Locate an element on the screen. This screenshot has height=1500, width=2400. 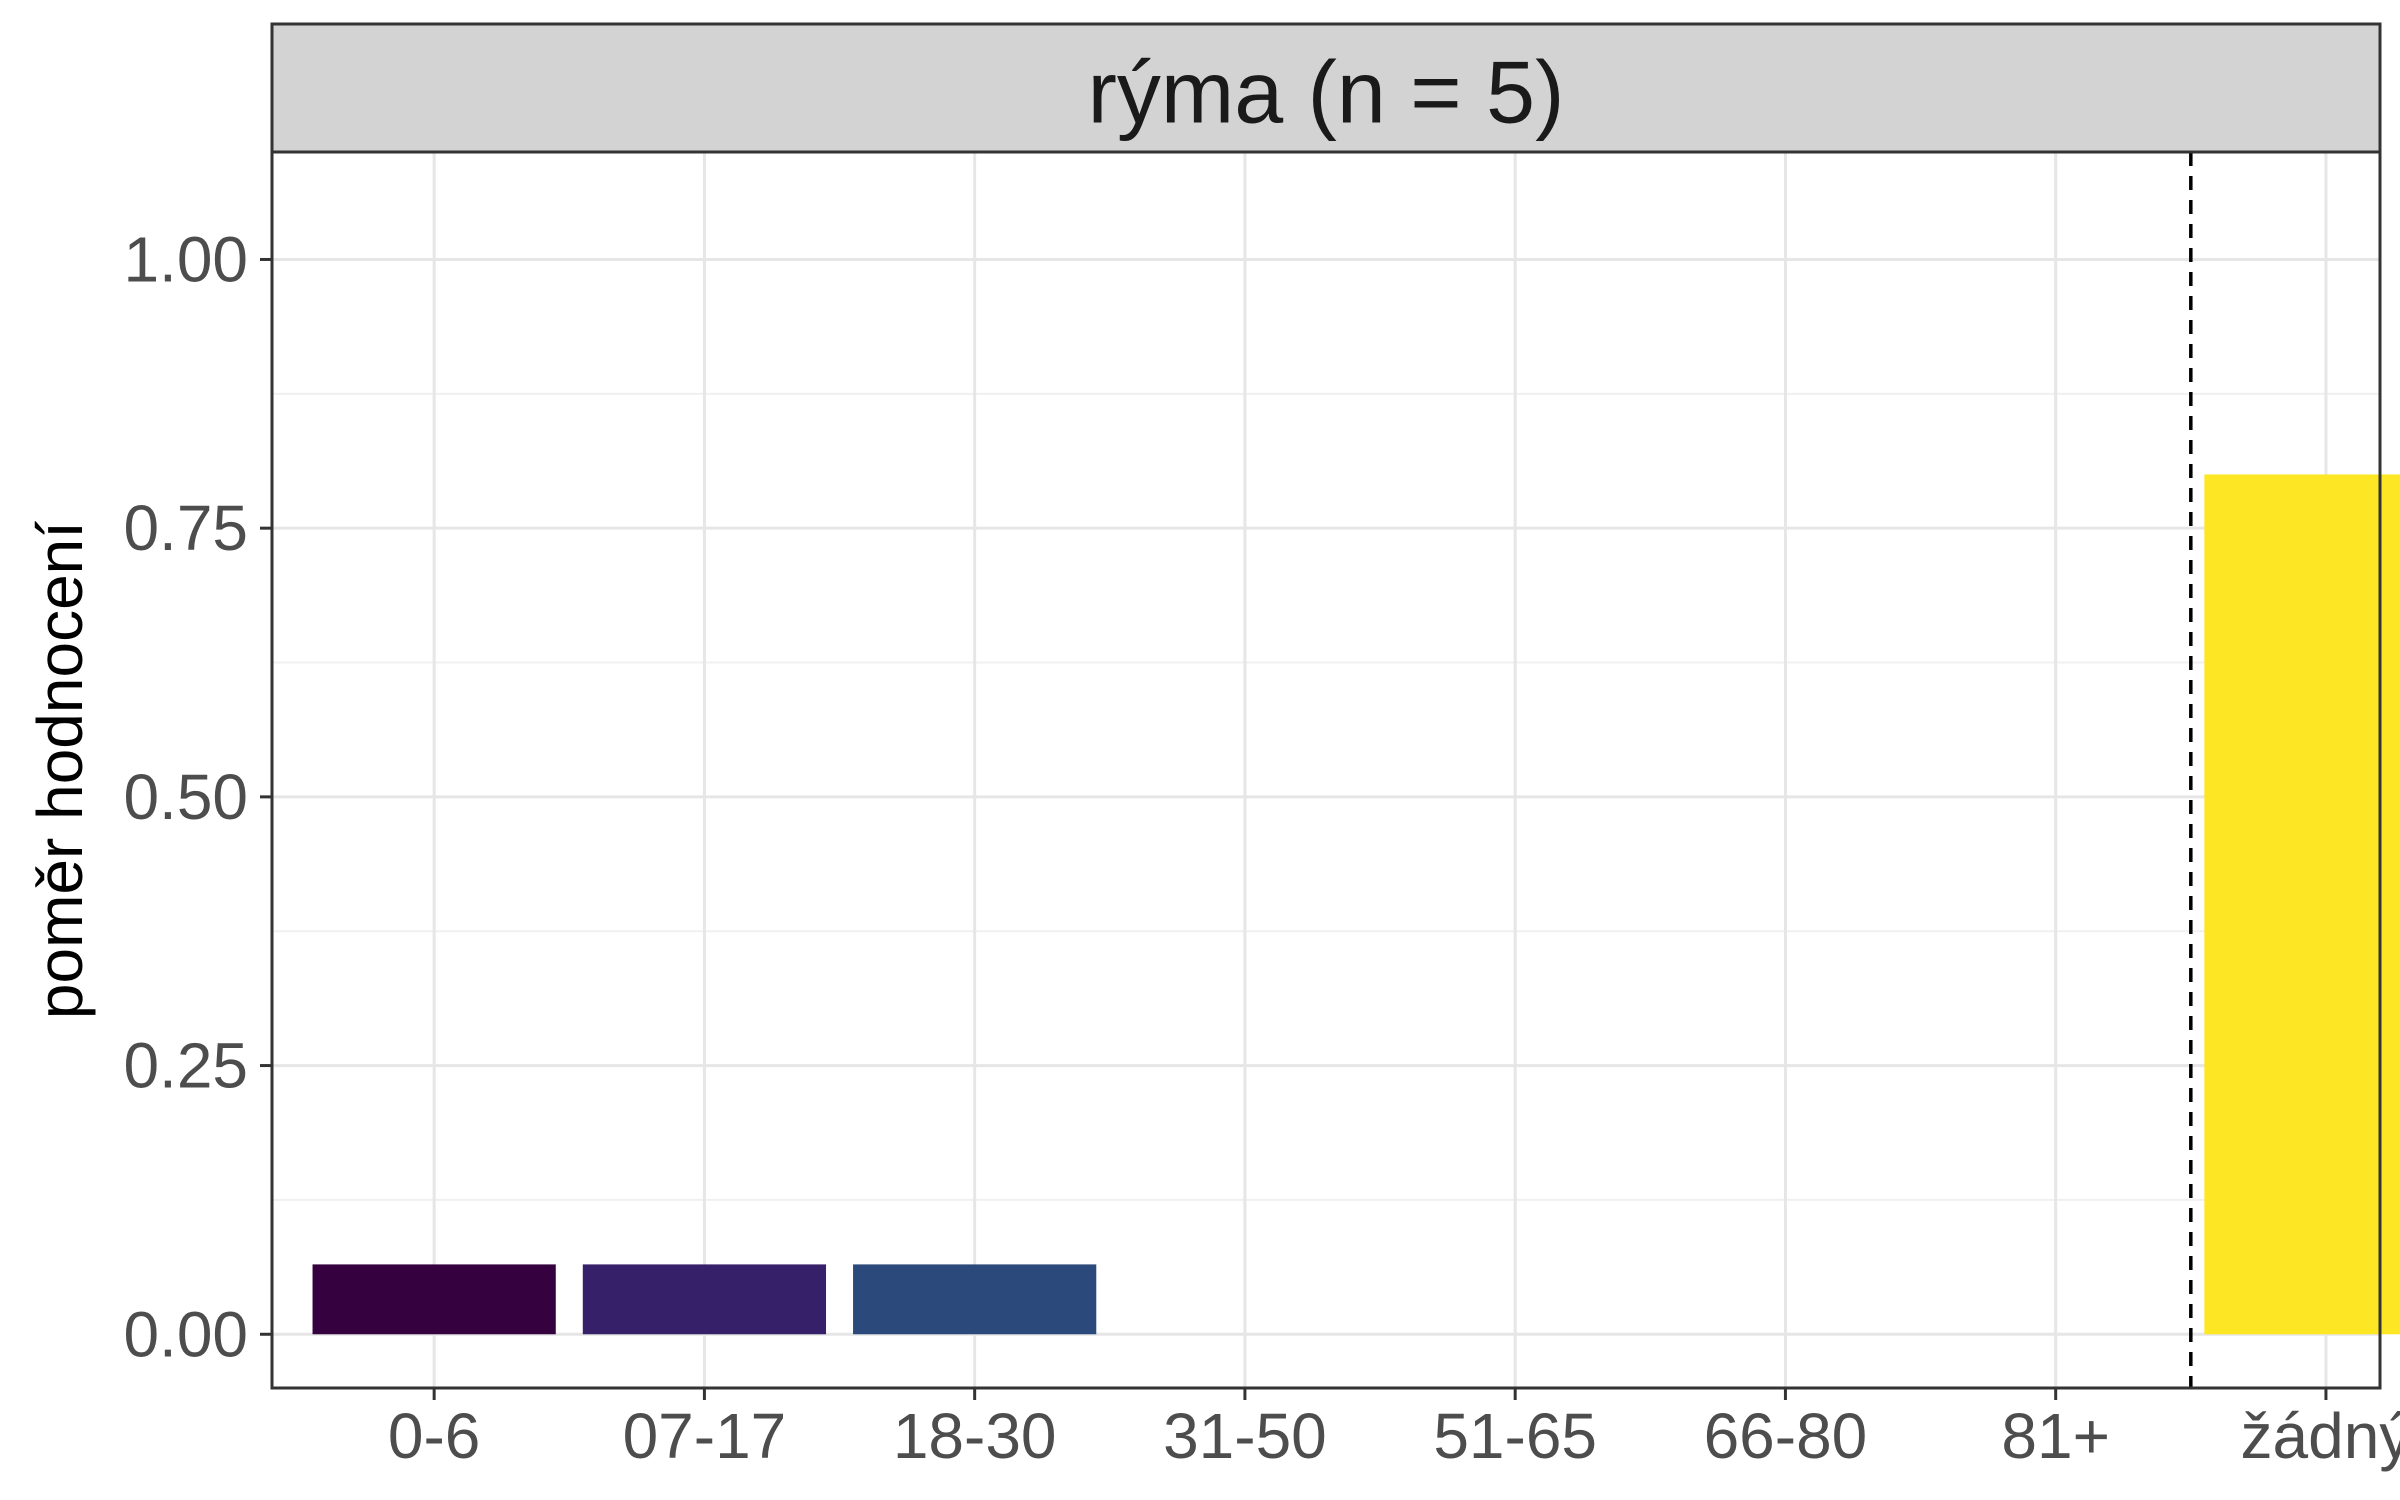
x-tick-label: 18-30 is located at coordinates (975, 1436).